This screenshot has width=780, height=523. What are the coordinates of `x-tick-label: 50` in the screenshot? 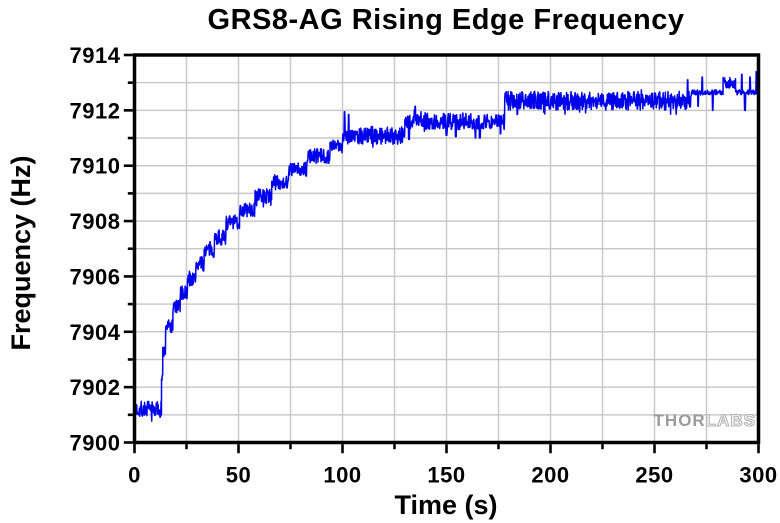 It's located at (238, 475).